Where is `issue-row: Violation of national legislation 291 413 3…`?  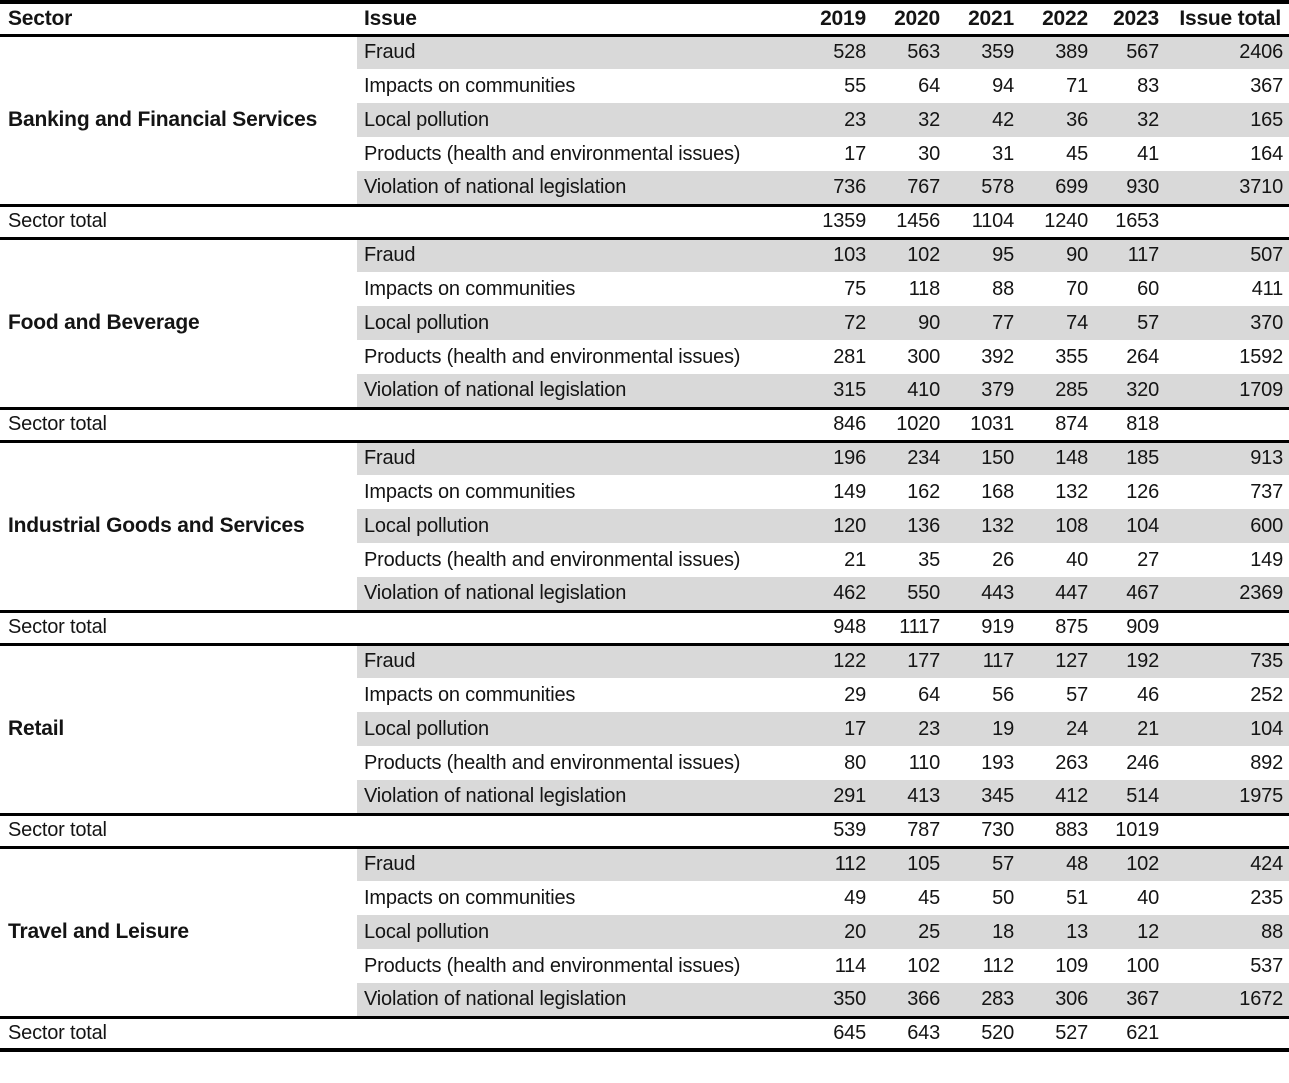 issue-row: Violation of national legislation 291 413 3… is located at coordinates (644, 797).